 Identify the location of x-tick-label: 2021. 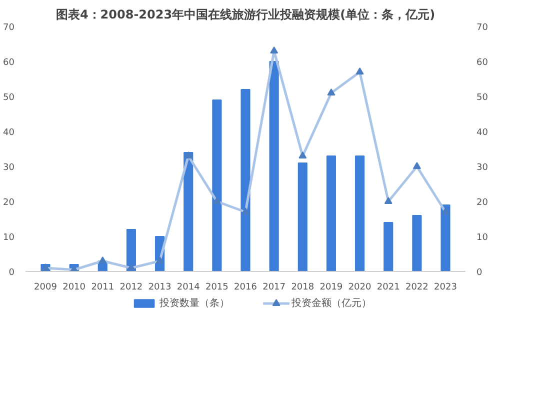
(388, 287).